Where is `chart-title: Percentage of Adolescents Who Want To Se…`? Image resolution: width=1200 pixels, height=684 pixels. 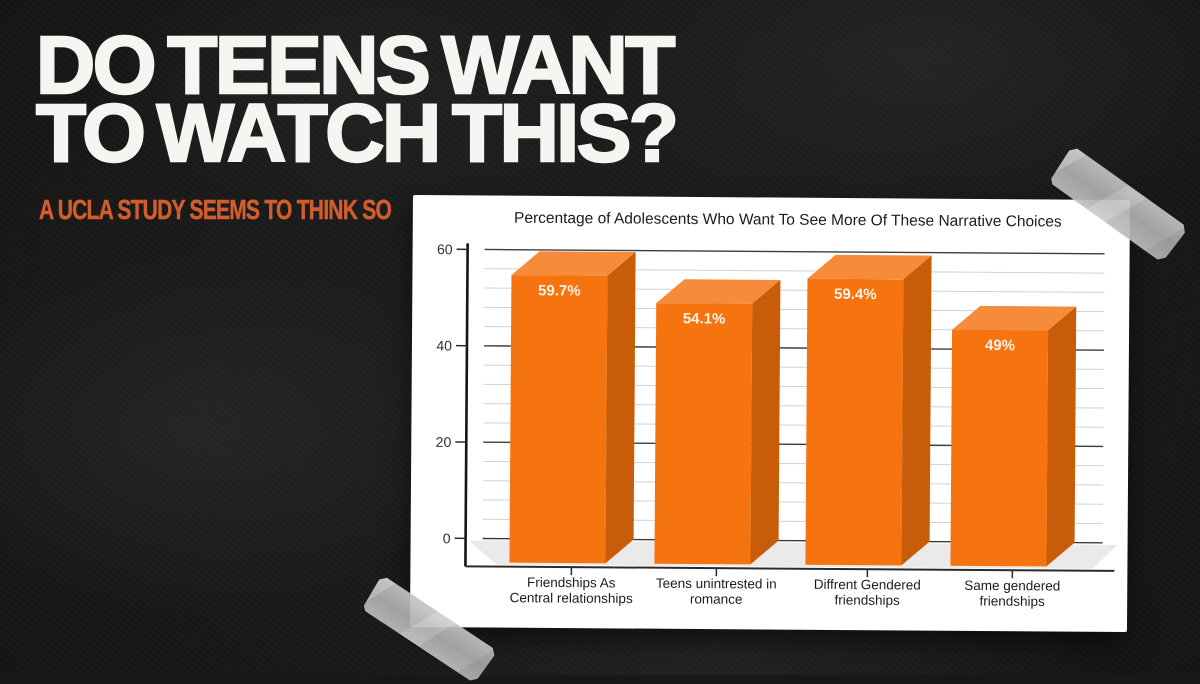
chart-title: Percentage of Adolescents Who Want To Se… is located at coordinates (788, 220).